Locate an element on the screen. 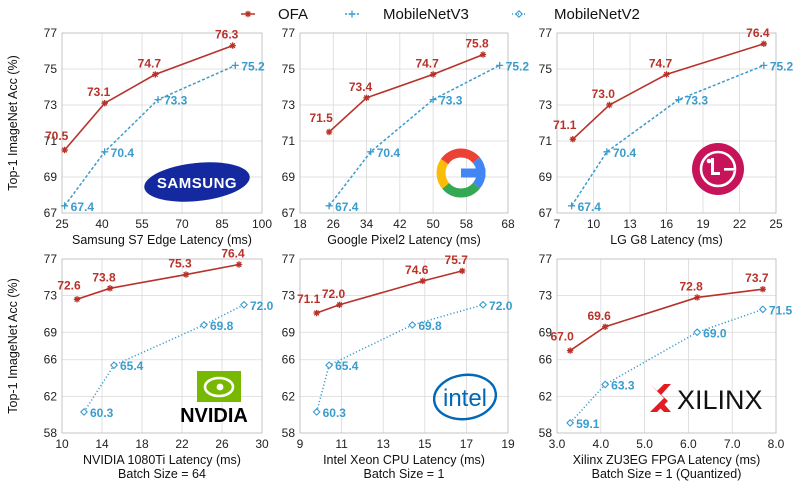  data-label: 65.4 is located at coordinates (132, 366).